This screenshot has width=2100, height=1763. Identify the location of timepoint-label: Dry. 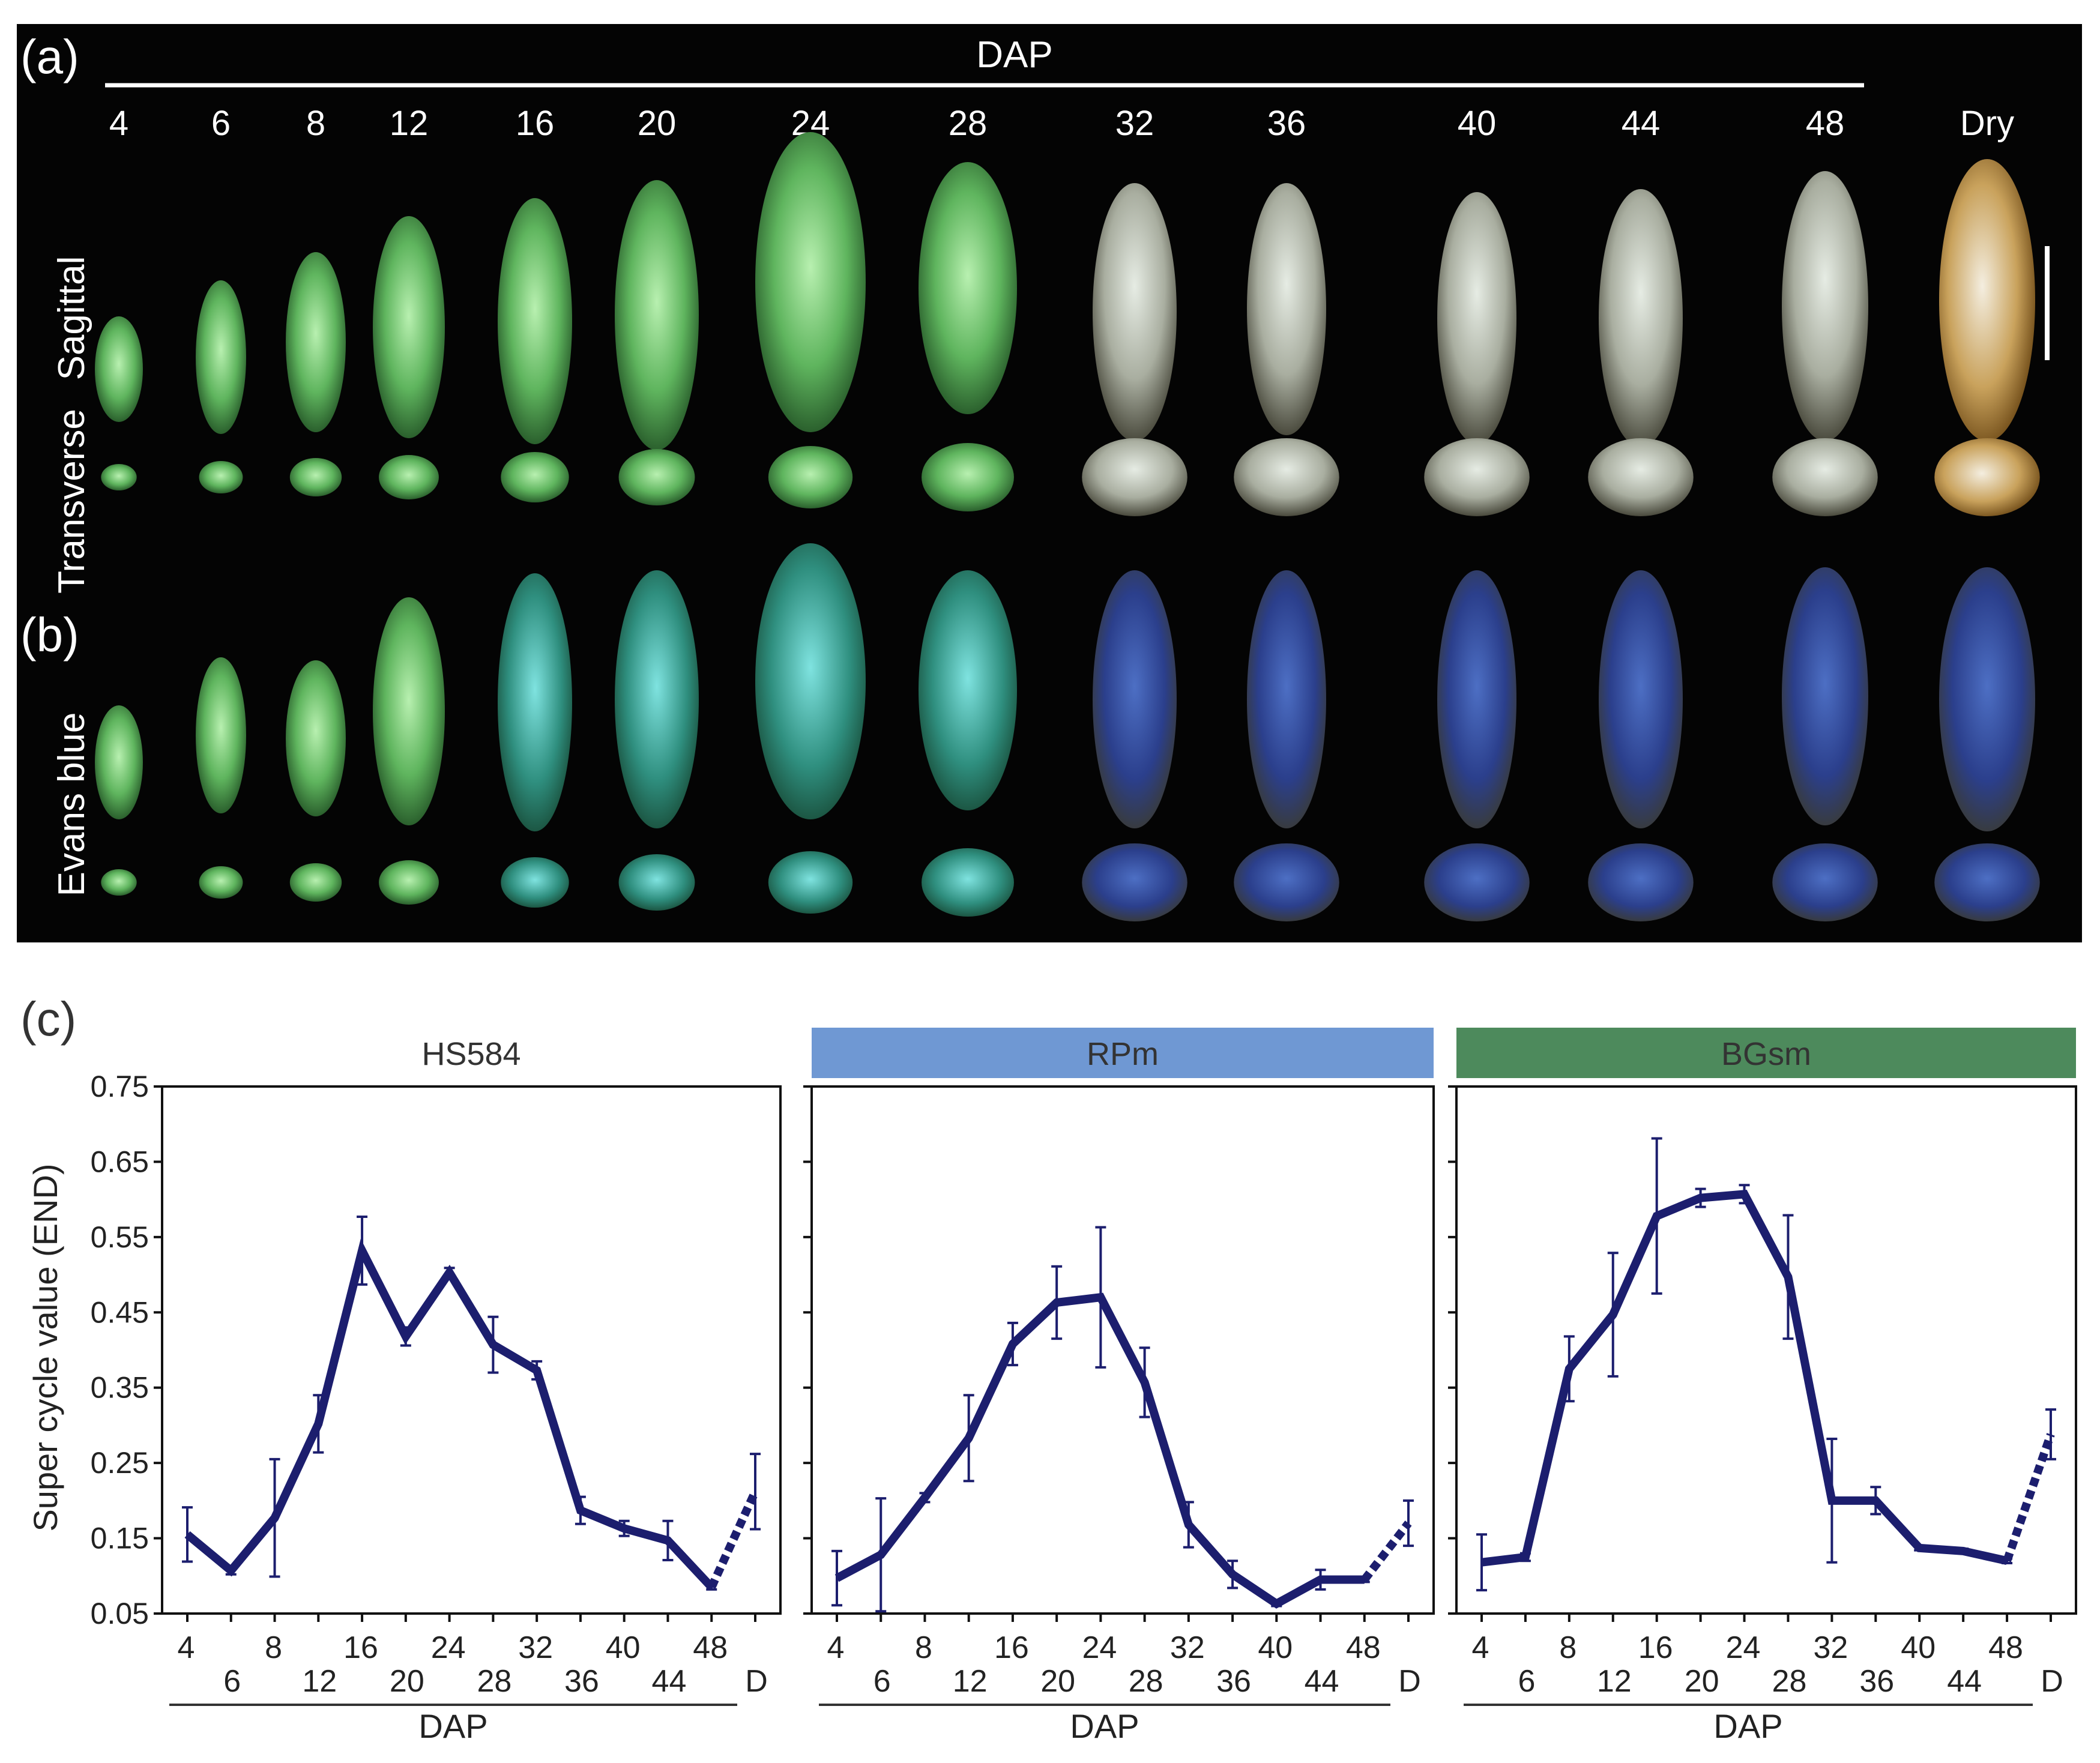
(1987, 124).